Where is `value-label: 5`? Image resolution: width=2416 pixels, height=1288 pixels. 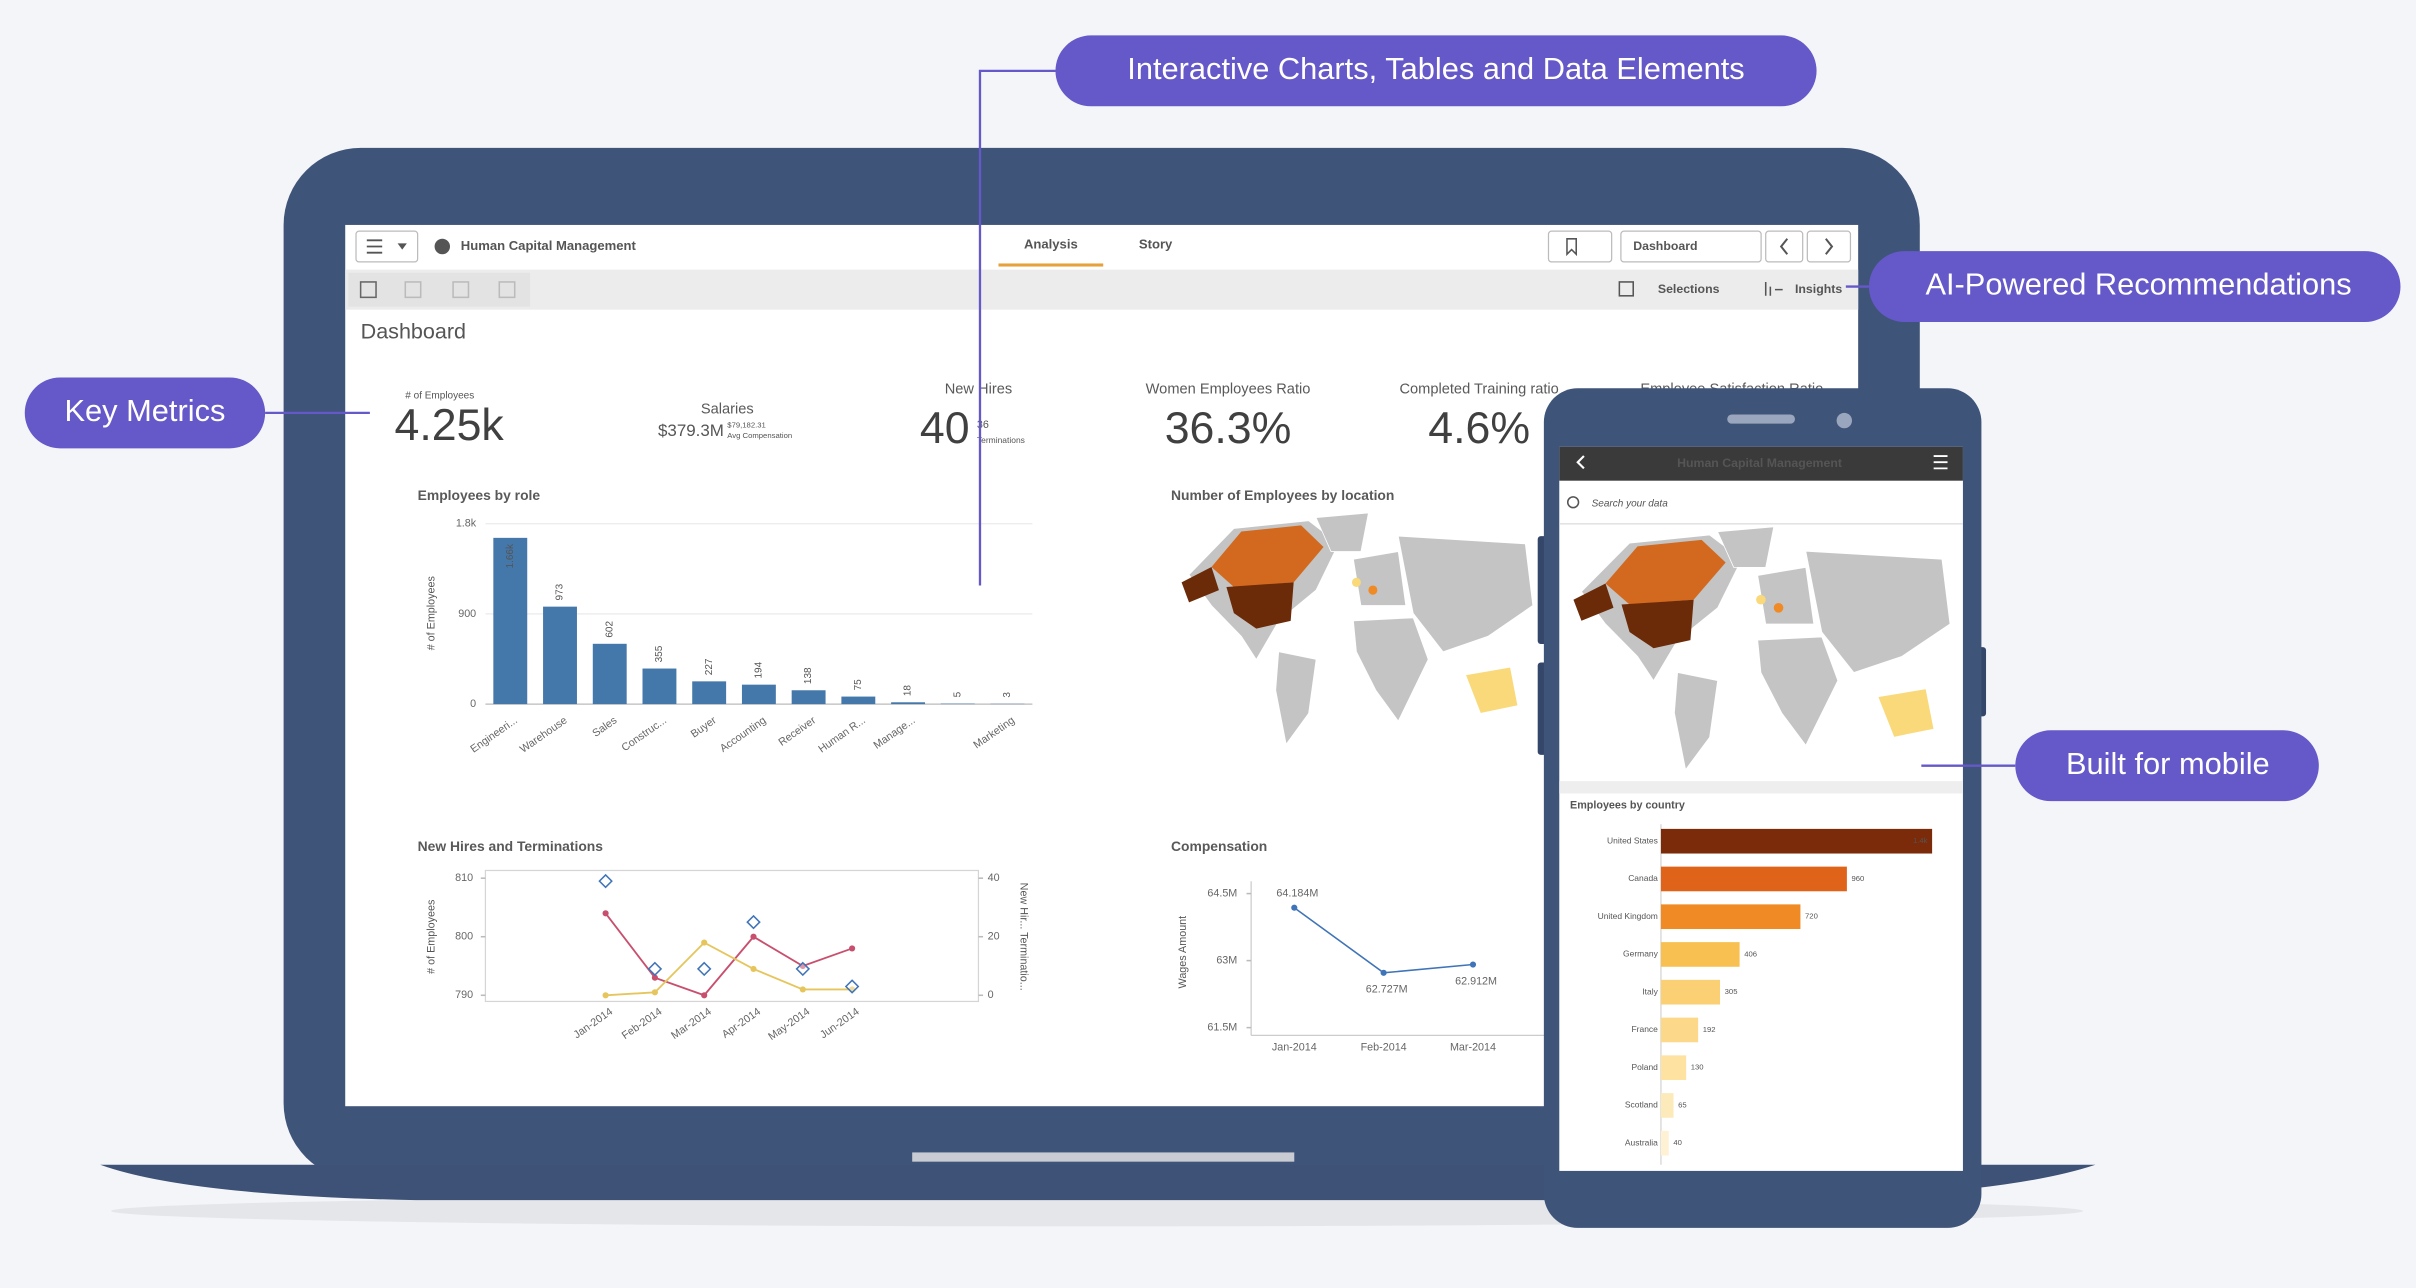 value-label: 5 is located at coordinates (957, 694).